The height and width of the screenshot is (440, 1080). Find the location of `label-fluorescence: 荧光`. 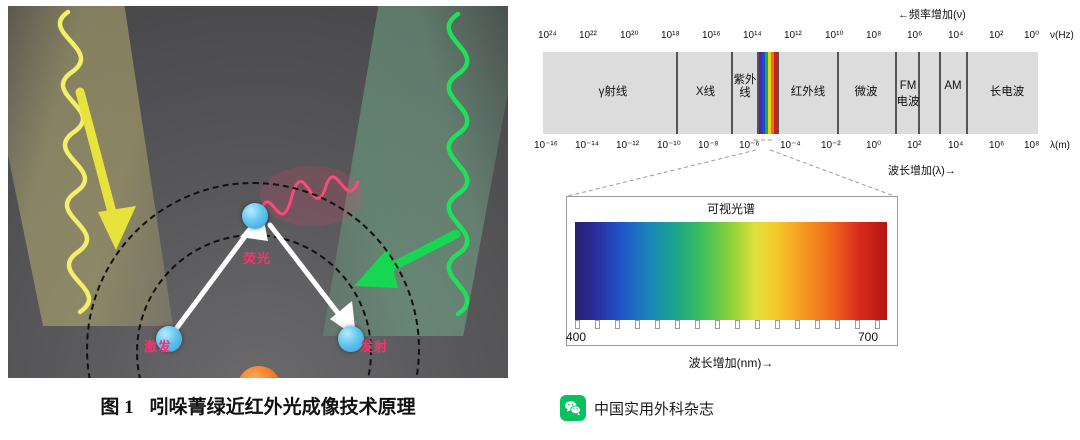

label-fluorescence: 荧光 is located at coordinates (257, 258).